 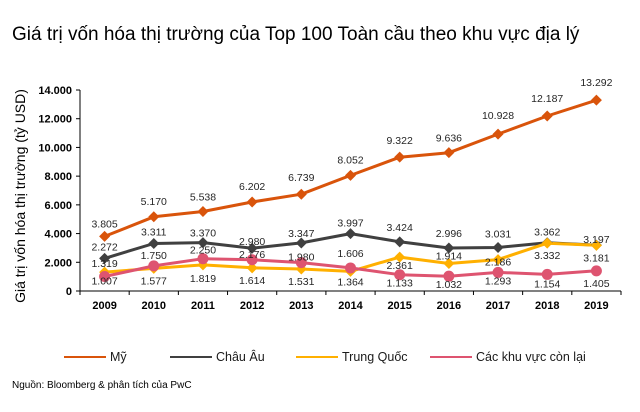 I want to click on data-label: 2.272, so click(x=104, y=247).